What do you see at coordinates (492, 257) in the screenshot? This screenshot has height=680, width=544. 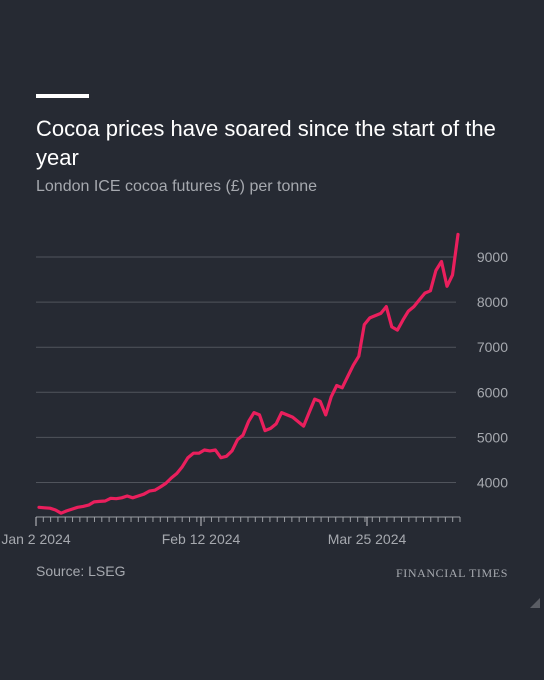 I see `y-tick-label-9000: 9000` at bounding box center [492, 257].